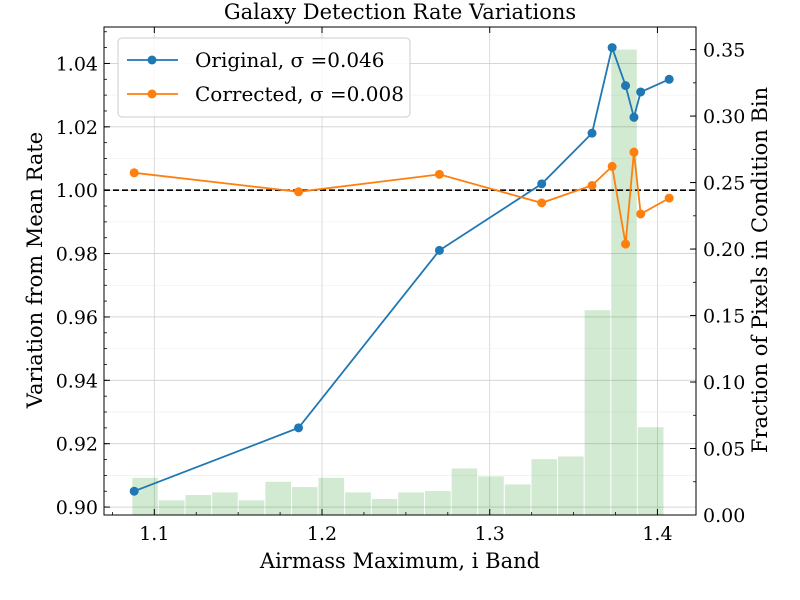  I want to click on y-tick-label: 0.98, so click(77, 255).